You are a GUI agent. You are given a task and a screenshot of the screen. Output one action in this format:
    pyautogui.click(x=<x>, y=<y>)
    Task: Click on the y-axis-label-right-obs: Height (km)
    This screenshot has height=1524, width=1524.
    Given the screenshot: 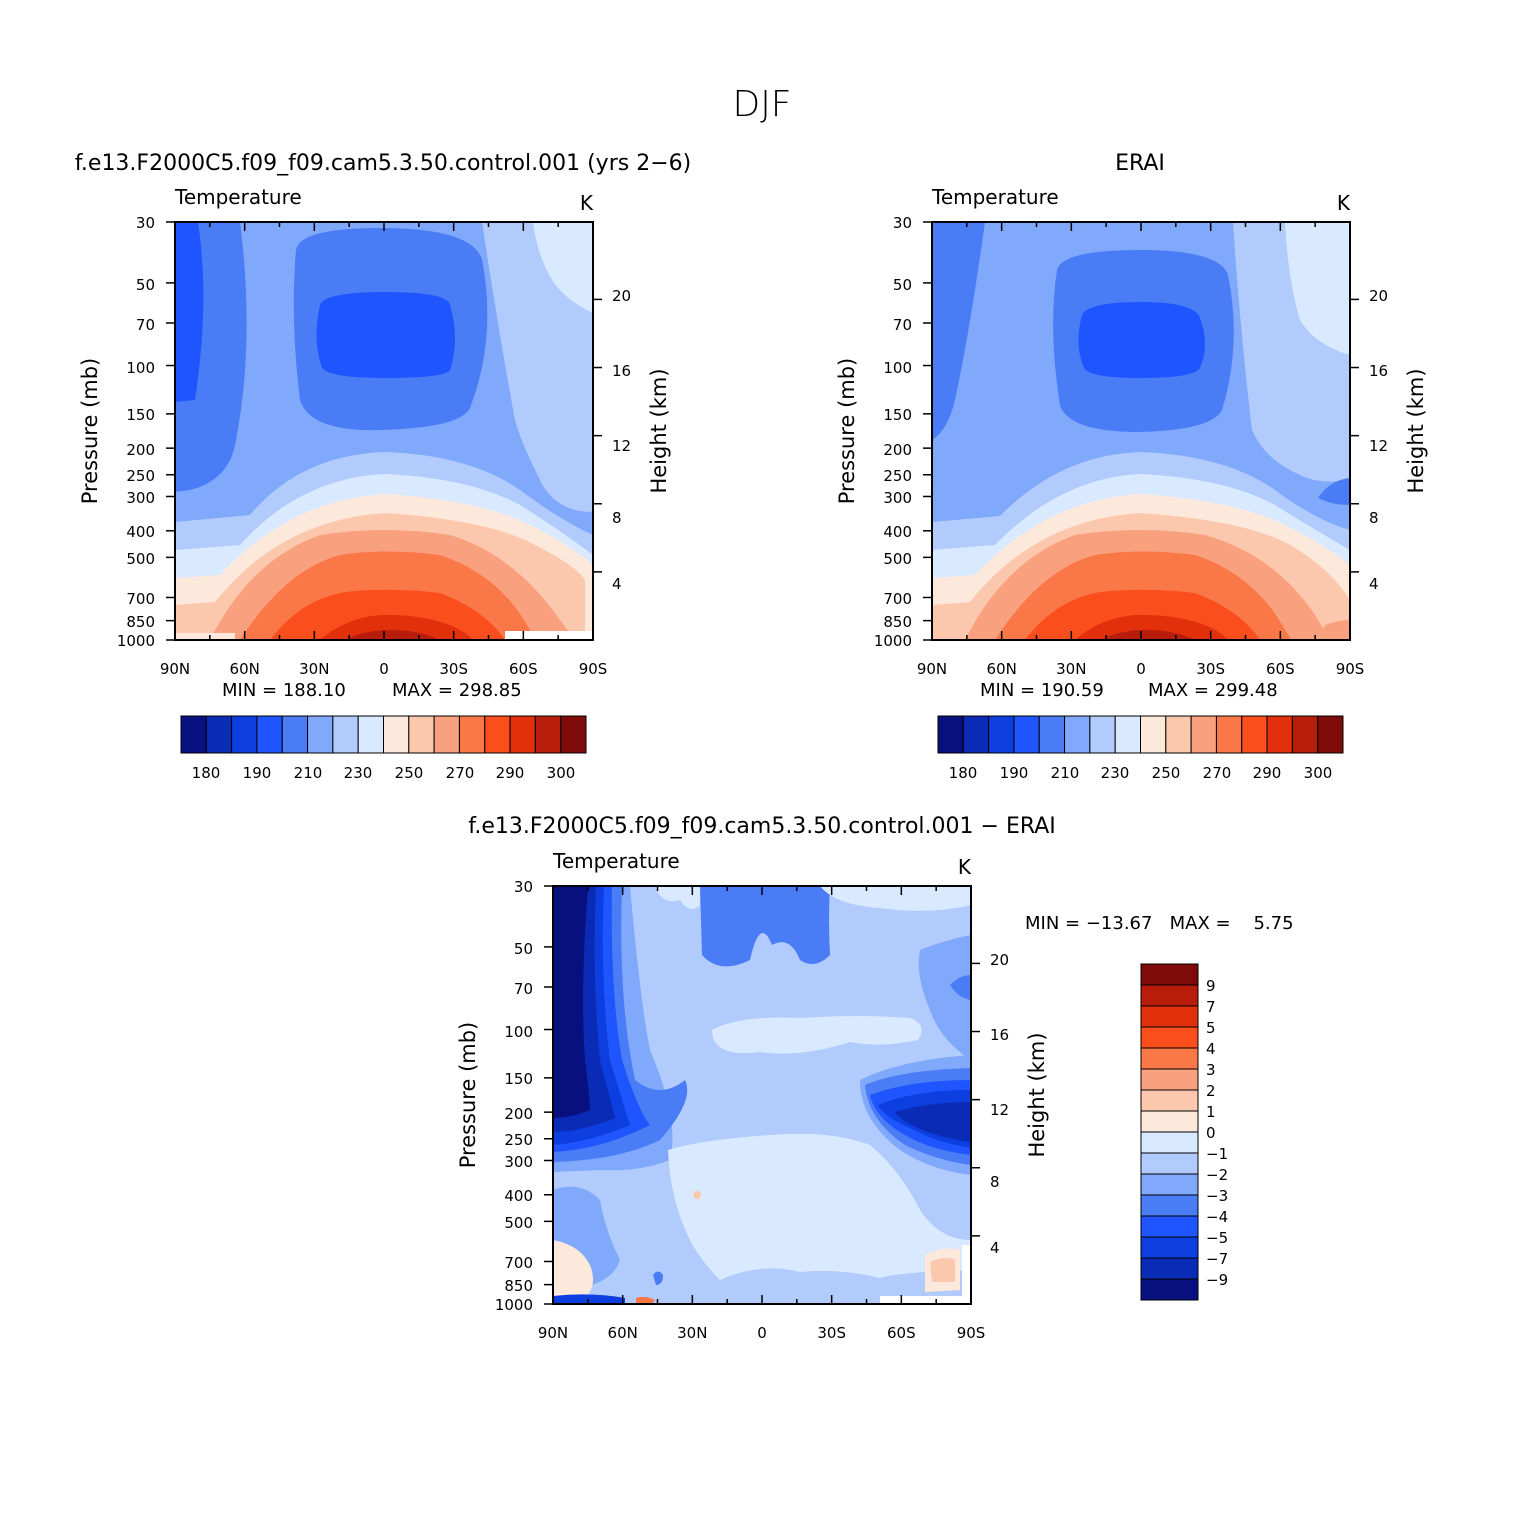 What is the action you would take?
    pyautogui.click(x=1416, y=430)
    